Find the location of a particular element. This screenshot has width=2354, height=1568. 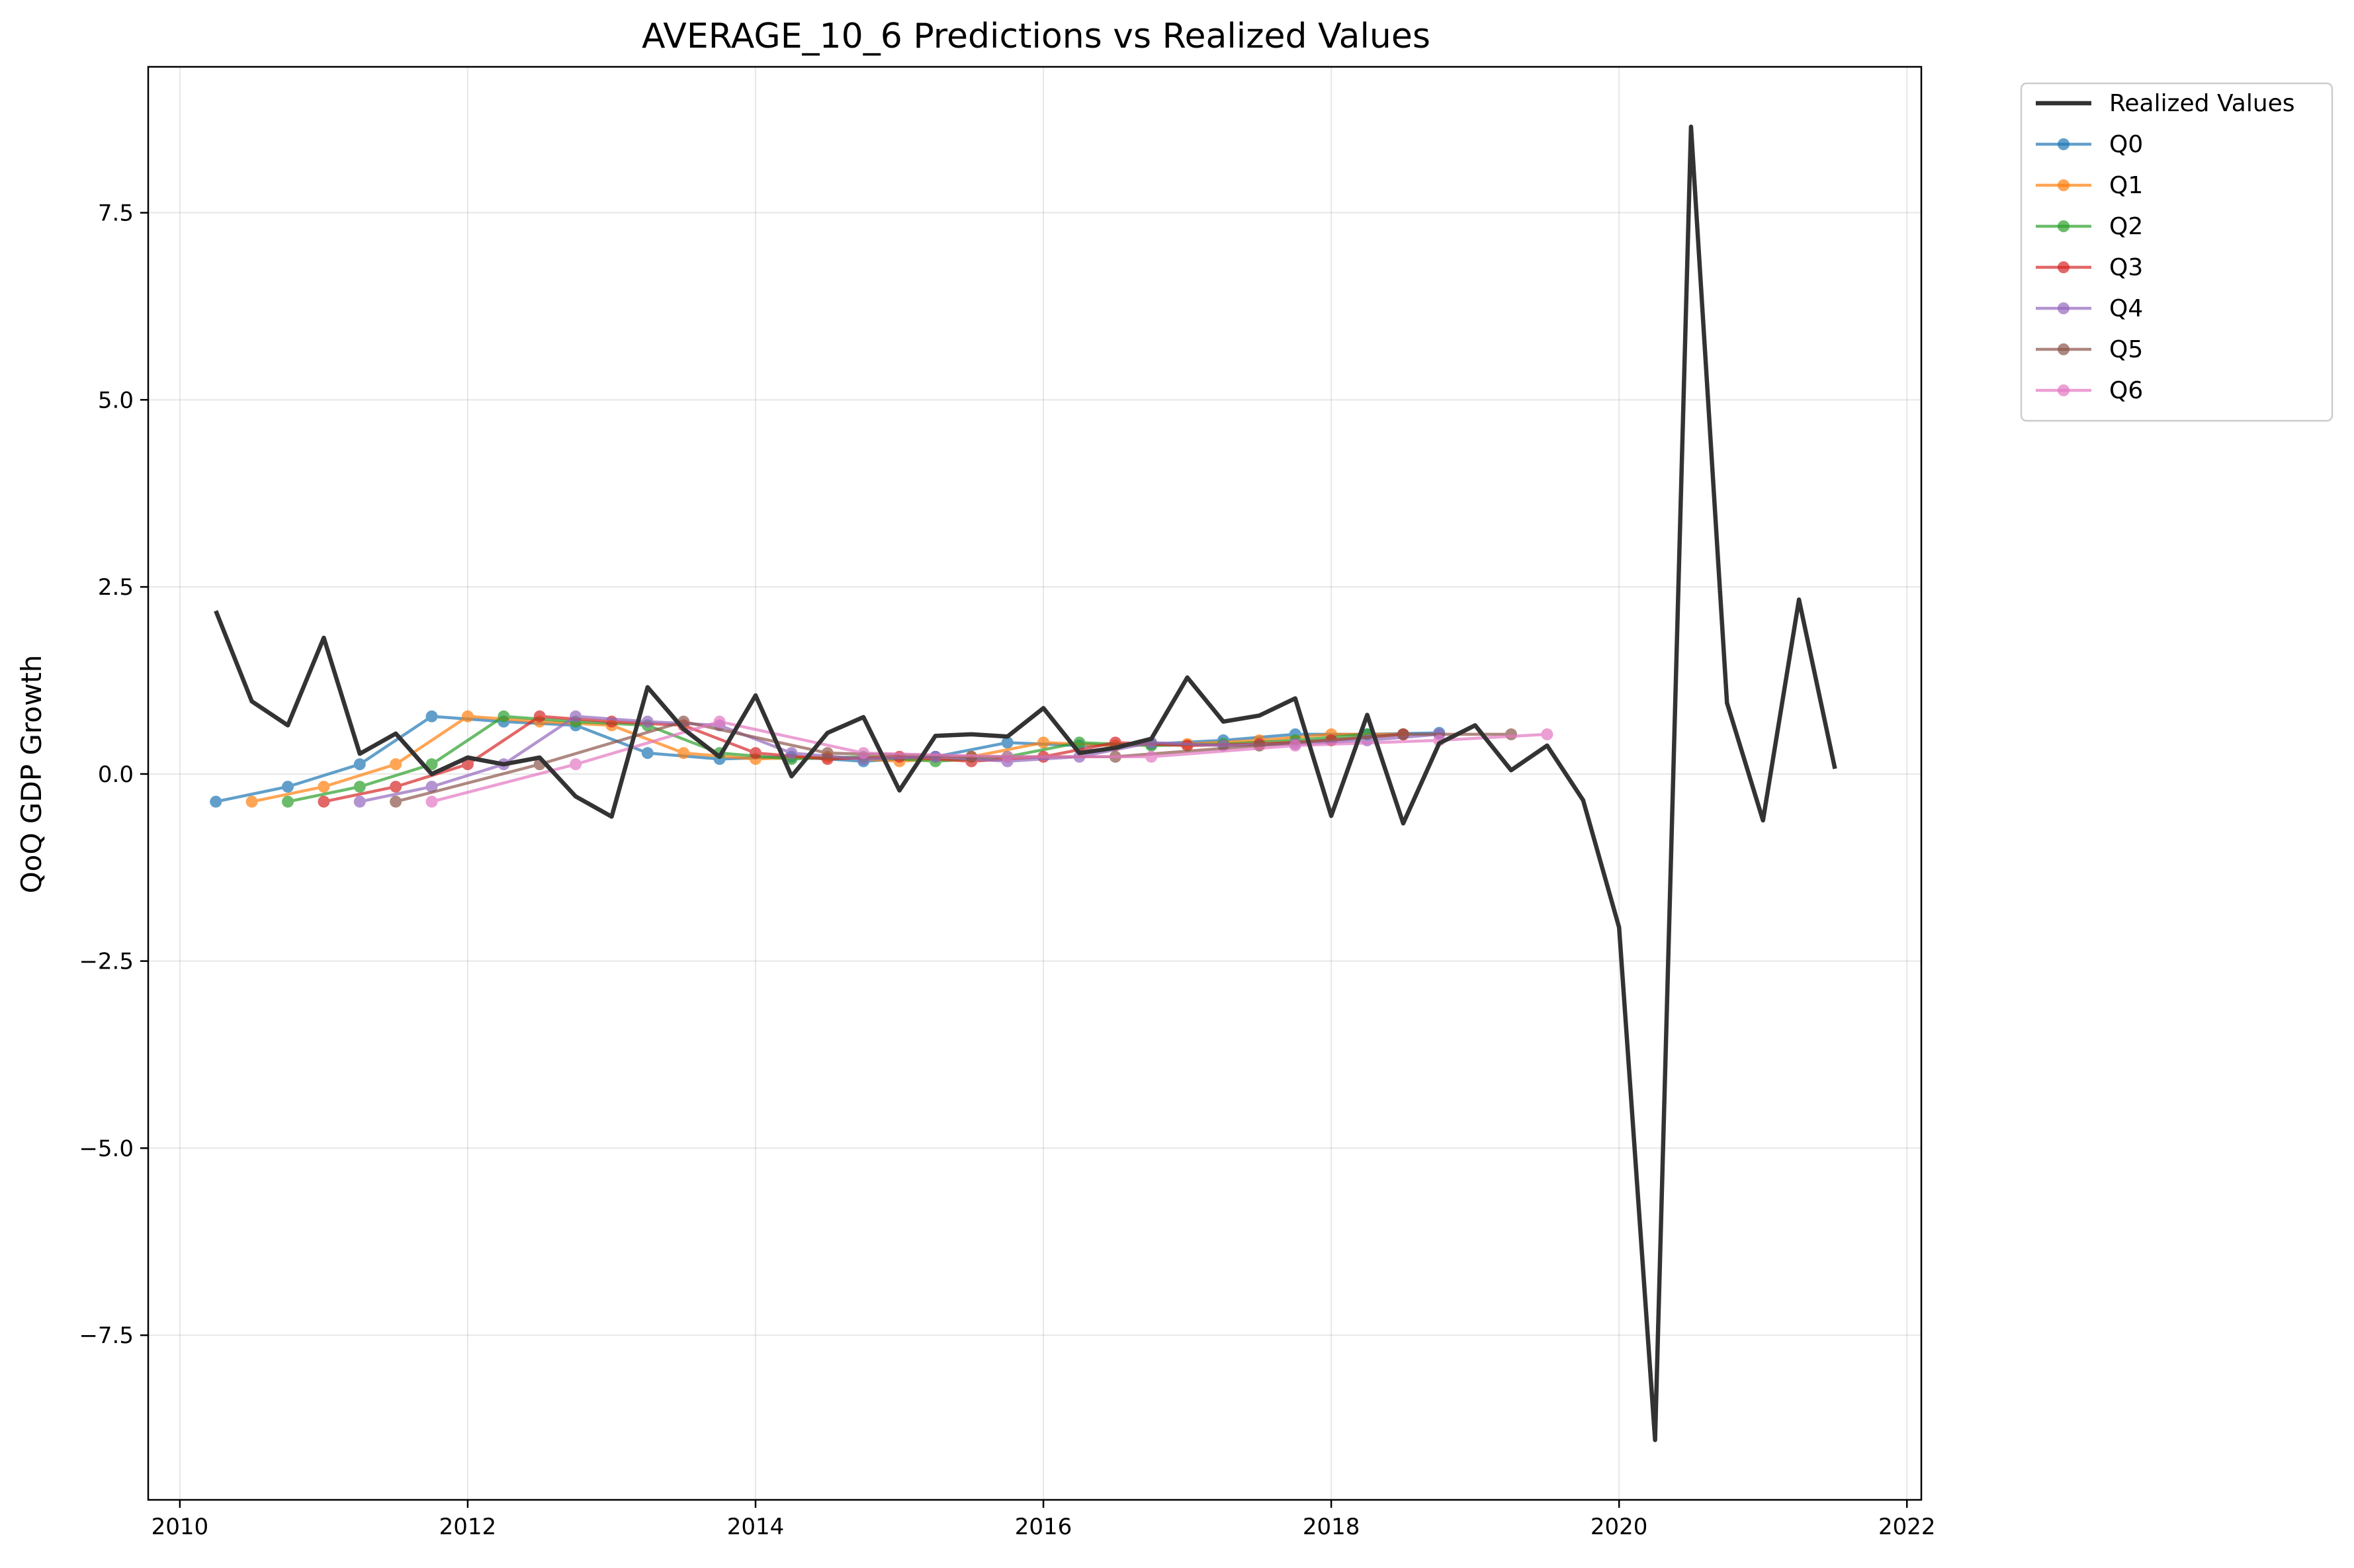

legend-entry: Q4 is located at coordinates (2090, 308).